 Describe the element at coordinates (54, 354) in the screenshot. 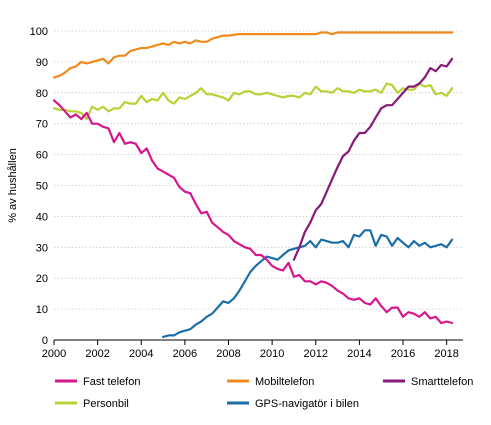

I see `x-tick-label: 2000` at that location.